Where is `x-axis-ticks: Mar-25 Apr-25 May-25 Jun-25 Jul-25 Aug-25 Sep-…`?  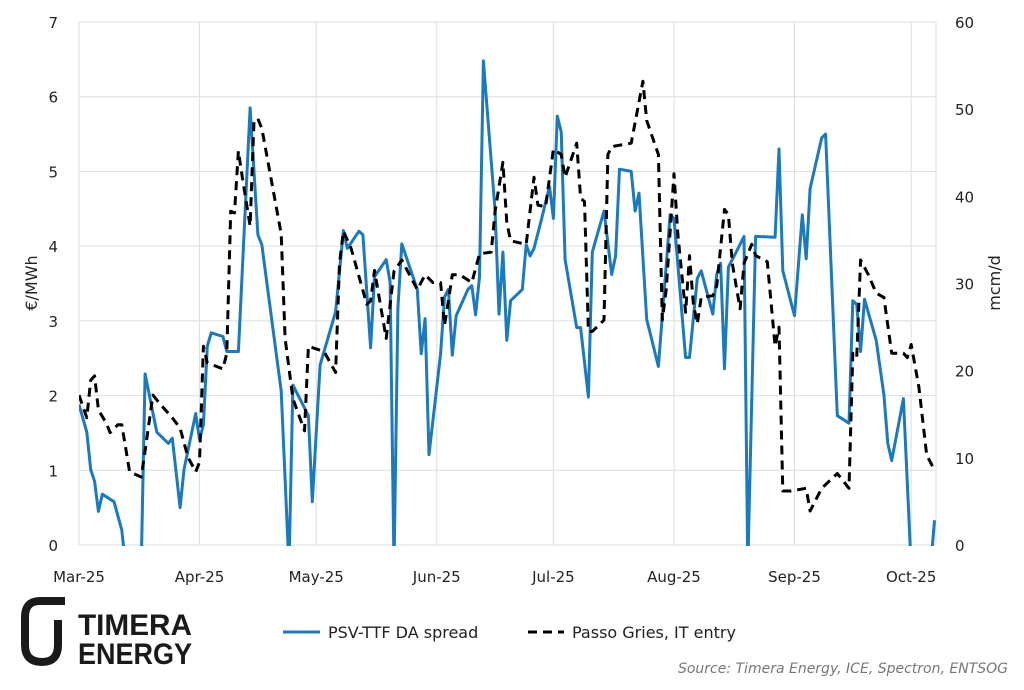
x-axis-ticks: Mar-25 Apr-25 May-25 Jun-25 Jul-25 Aug-25 Sep-… is located at coordinates (494, 577).